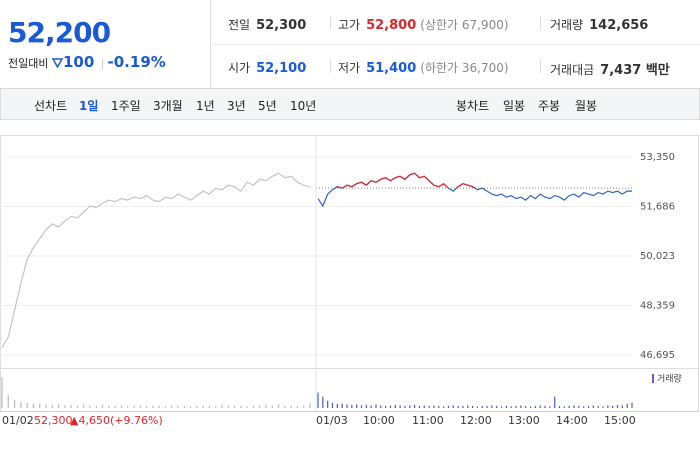 The height and width of the screenshot is (450, 700). What do you see at coordinates (572, 70) in the screenshot?
I see `stat-label: 거래대금` at bounding box center [572, 70].